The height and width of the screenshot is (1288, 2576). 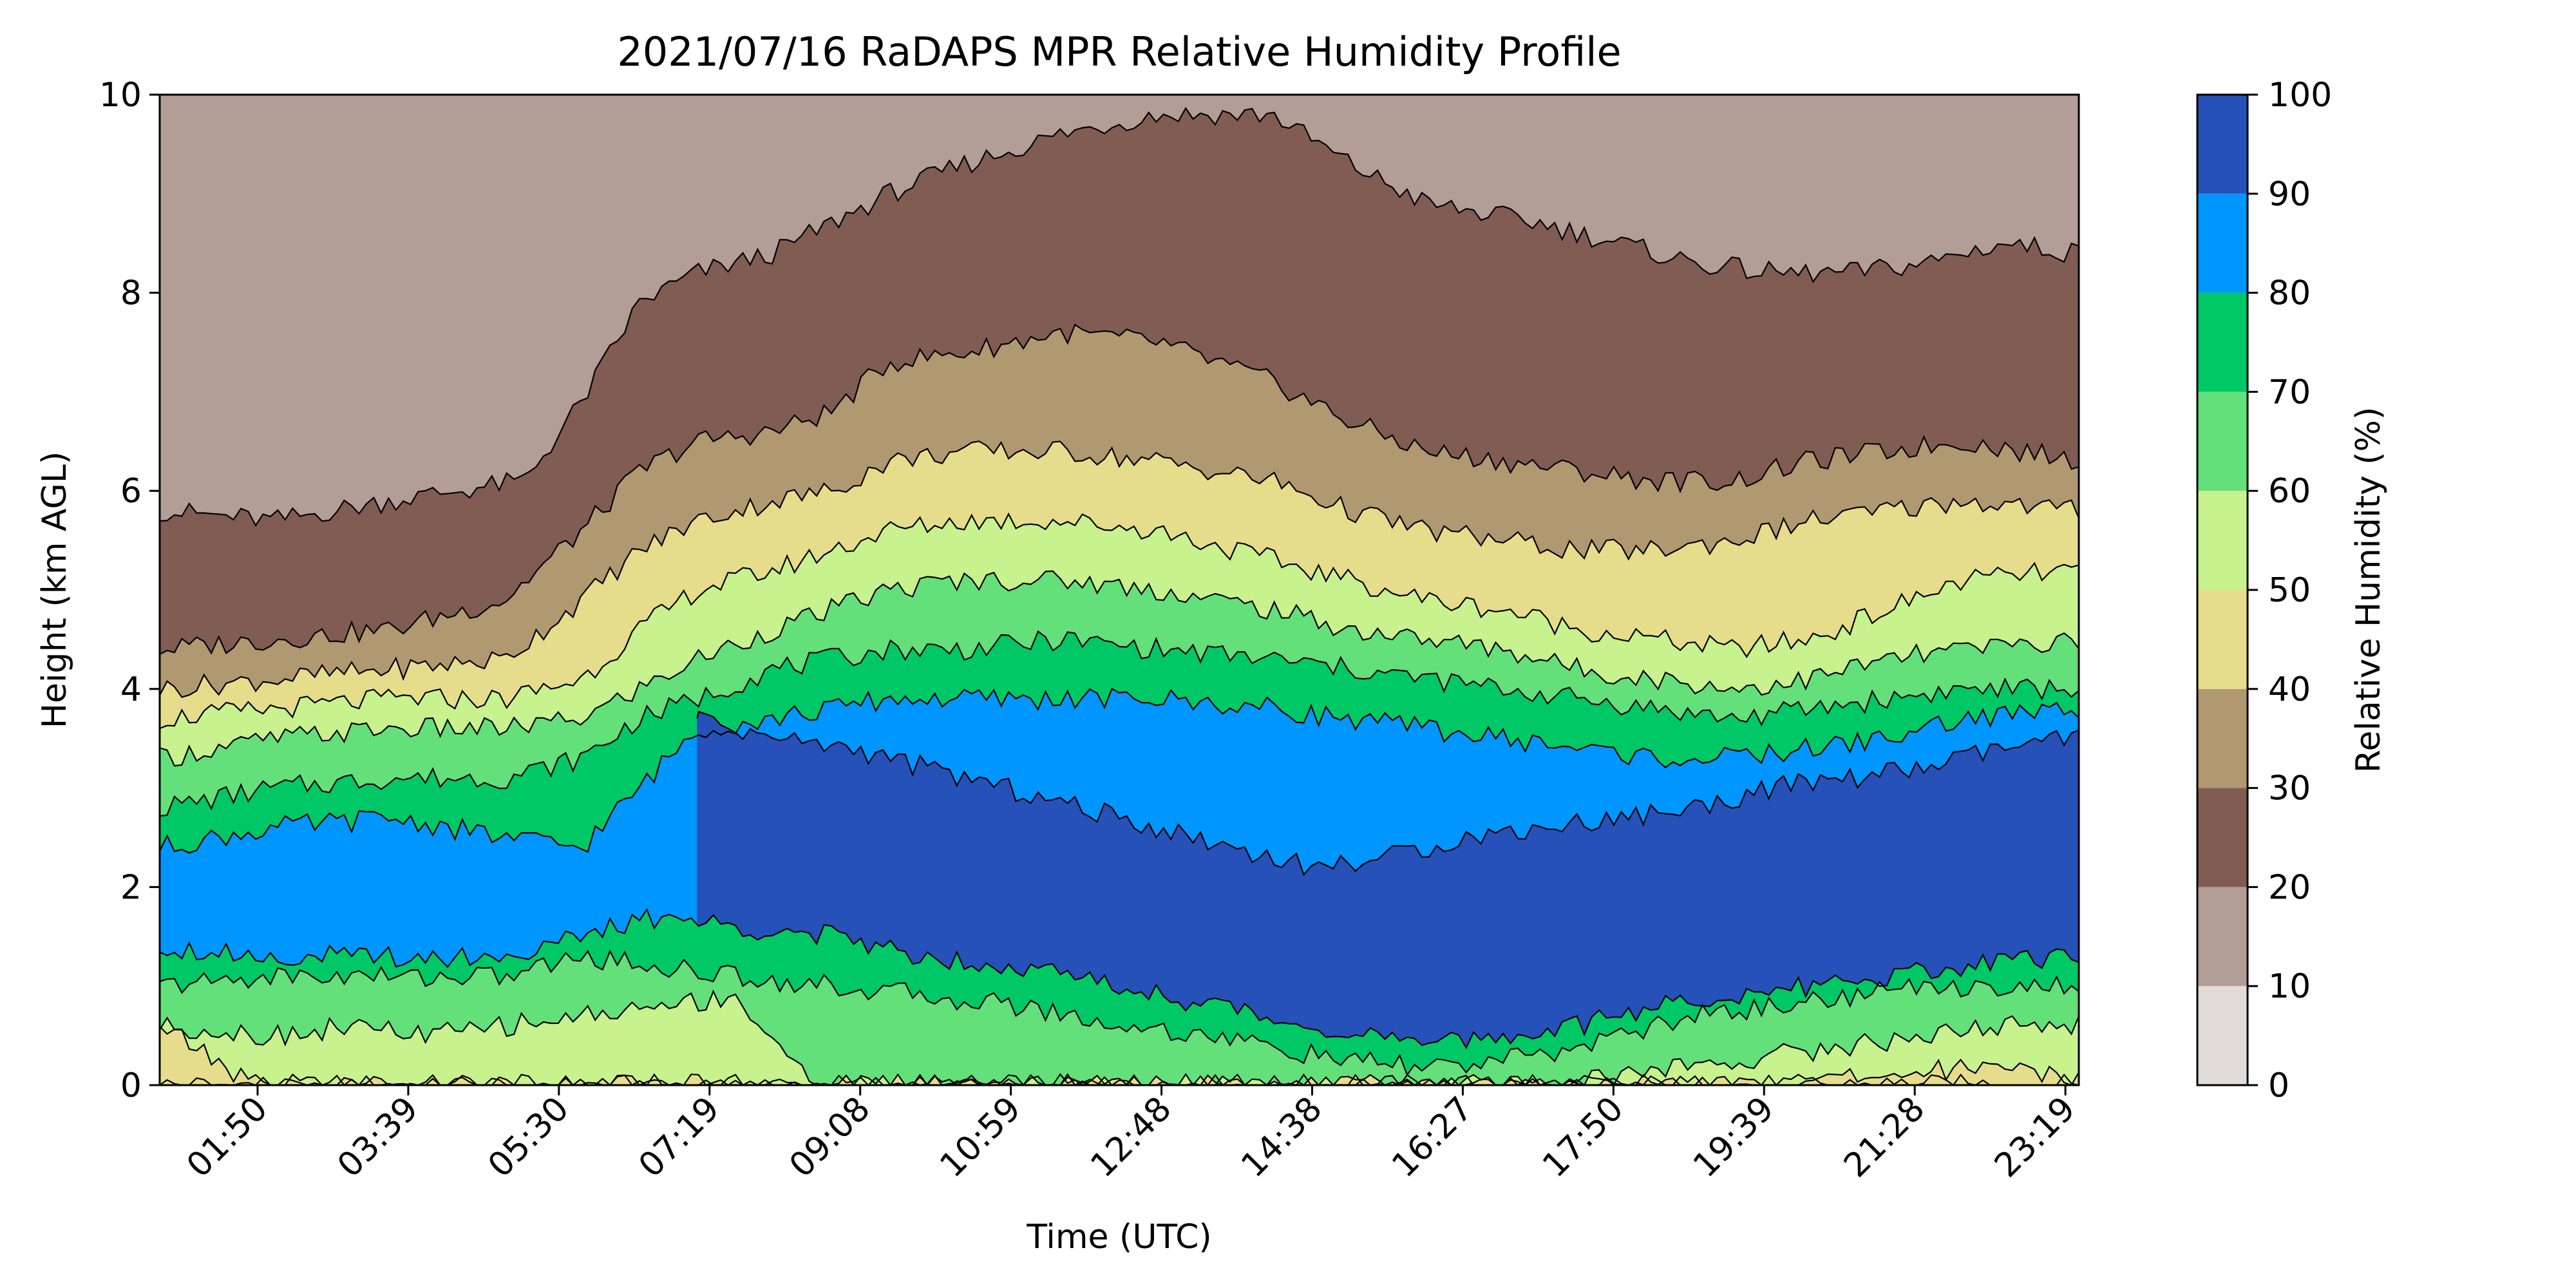 I want to click on y-axis: 0 2 4 6 8 10, so click(x=129, y=590).